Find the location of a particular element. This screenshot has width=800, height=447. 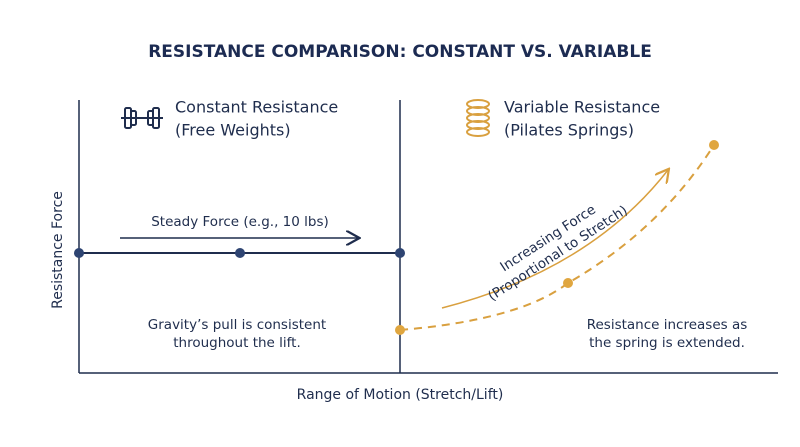

dumbbell-icon is located at coordinates (142, 118).